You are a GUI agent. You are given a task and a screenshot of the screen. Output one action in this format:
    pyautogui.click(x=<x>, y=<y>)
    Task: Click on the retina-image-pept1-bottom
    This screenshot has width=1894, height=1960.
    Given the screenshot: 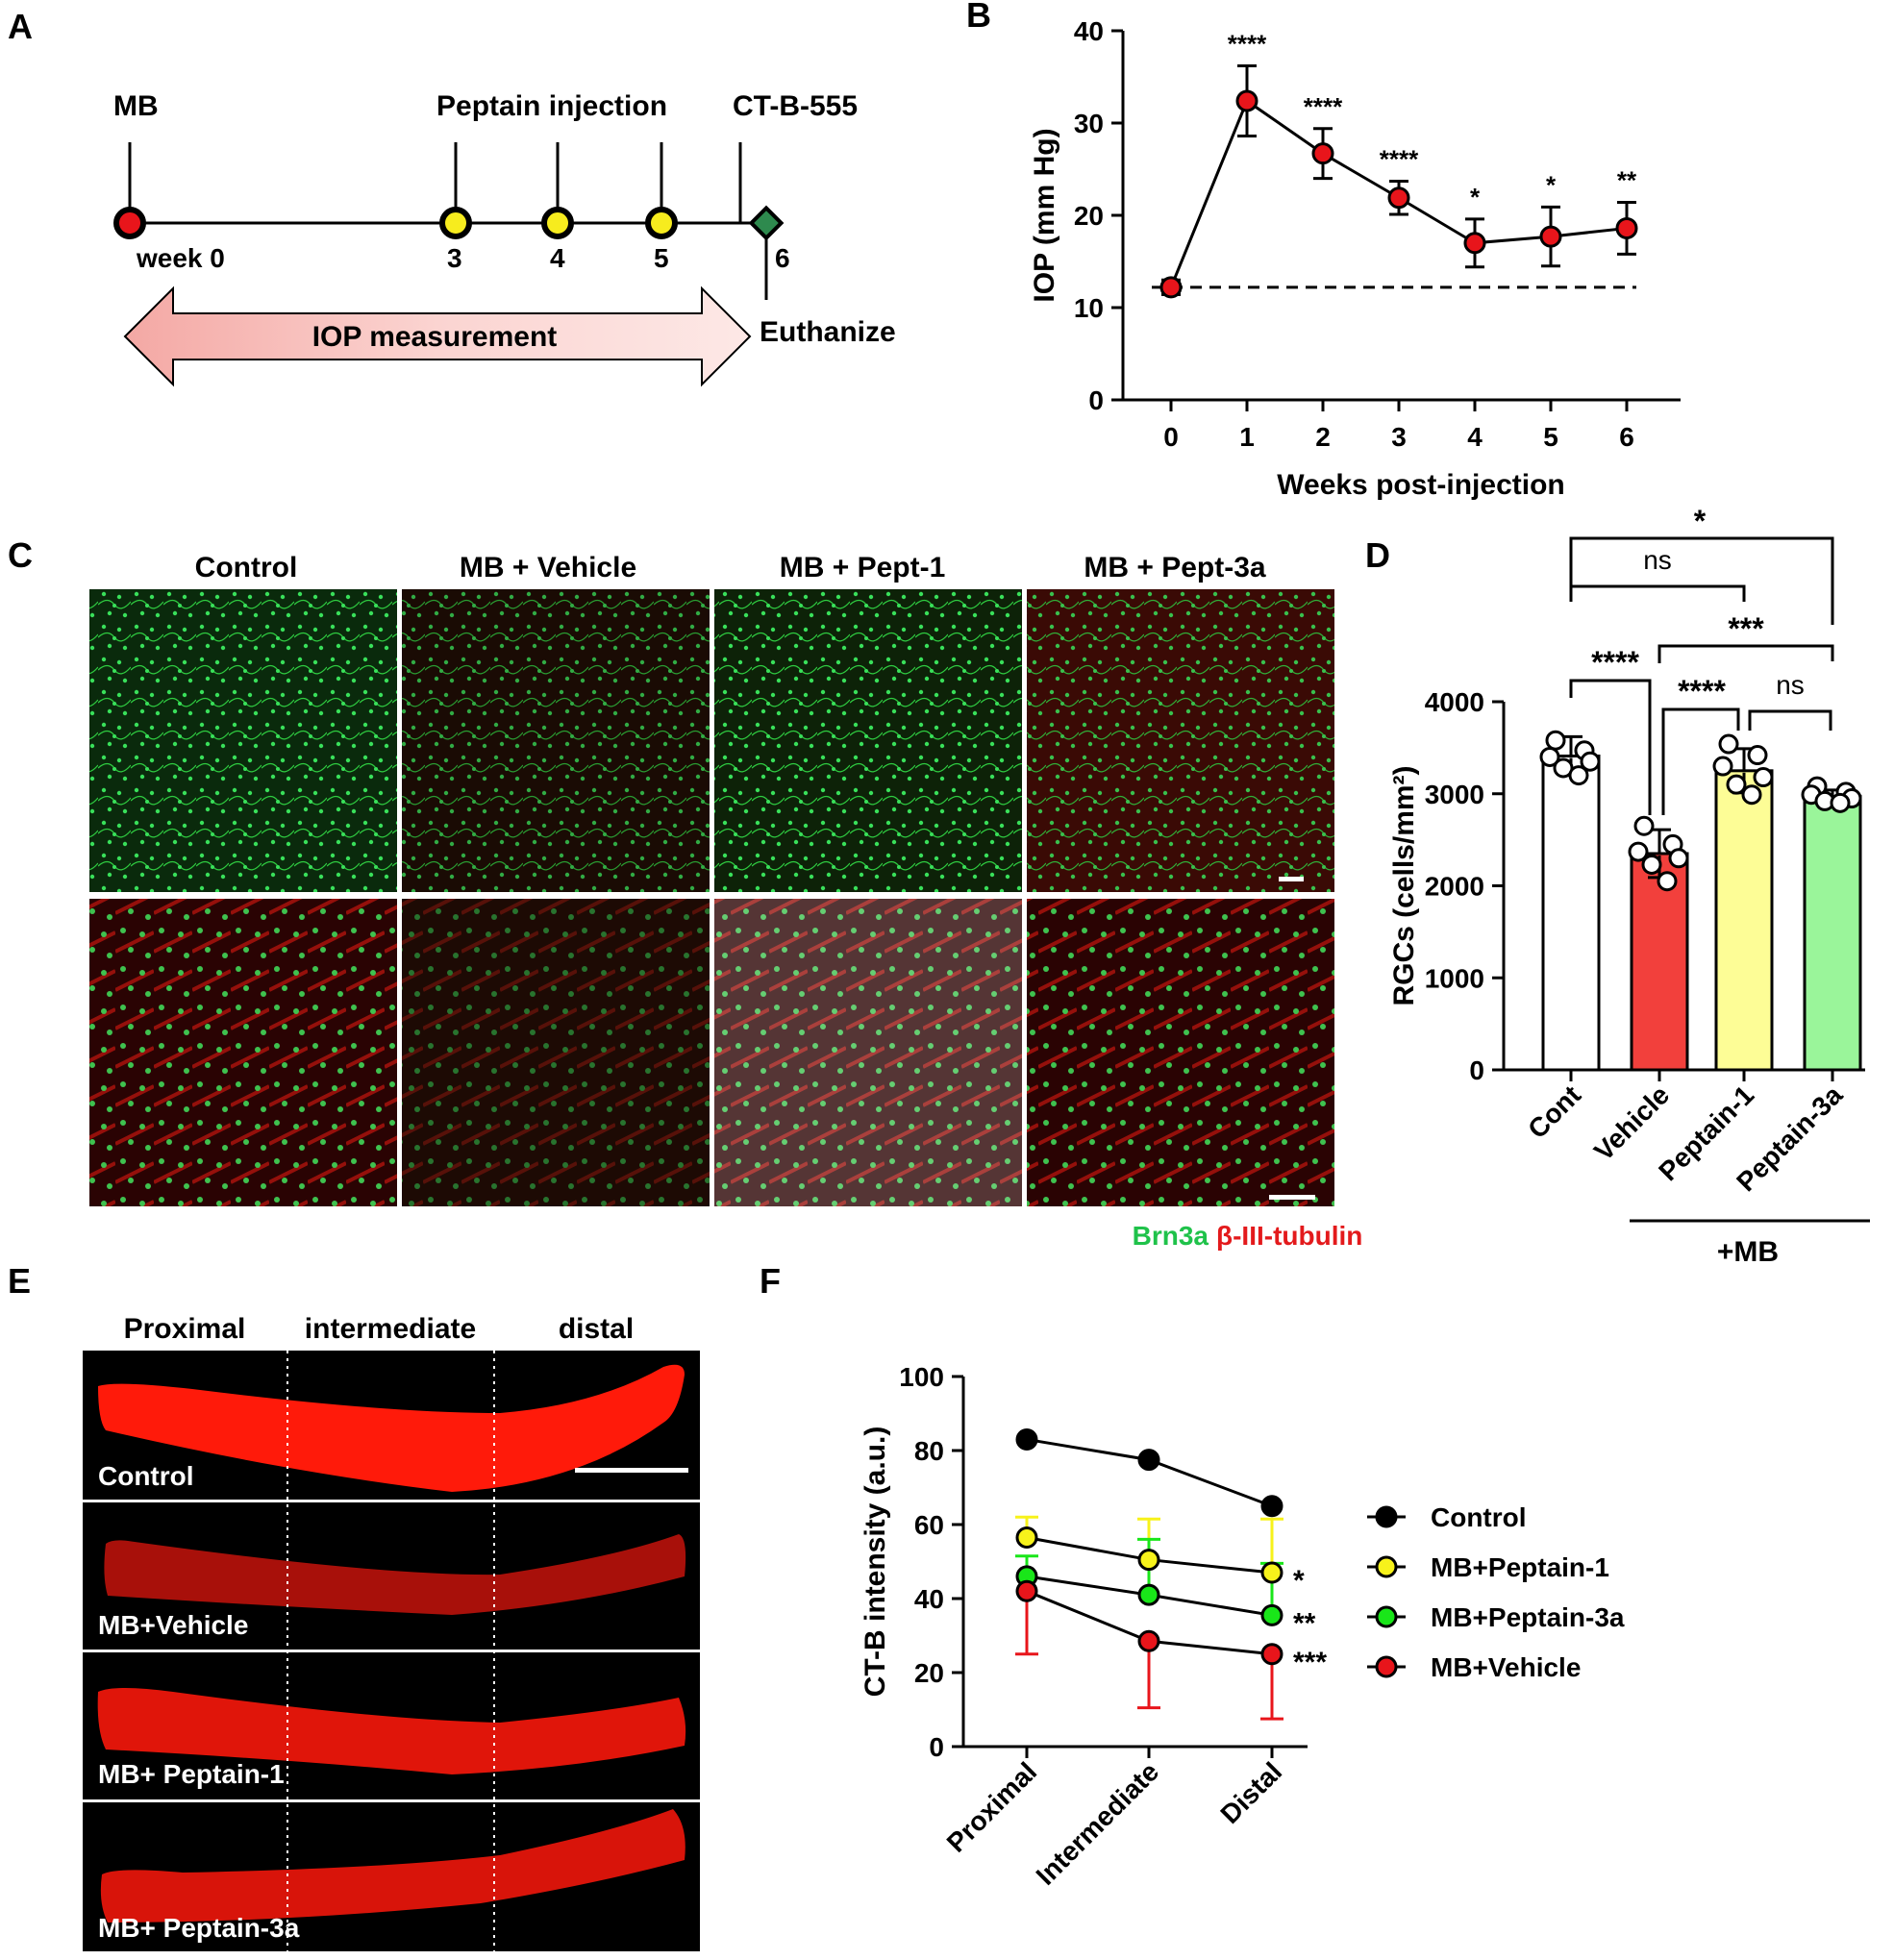 What is the action you would take?
    pyautogui.click(x=868, y=1052)
    